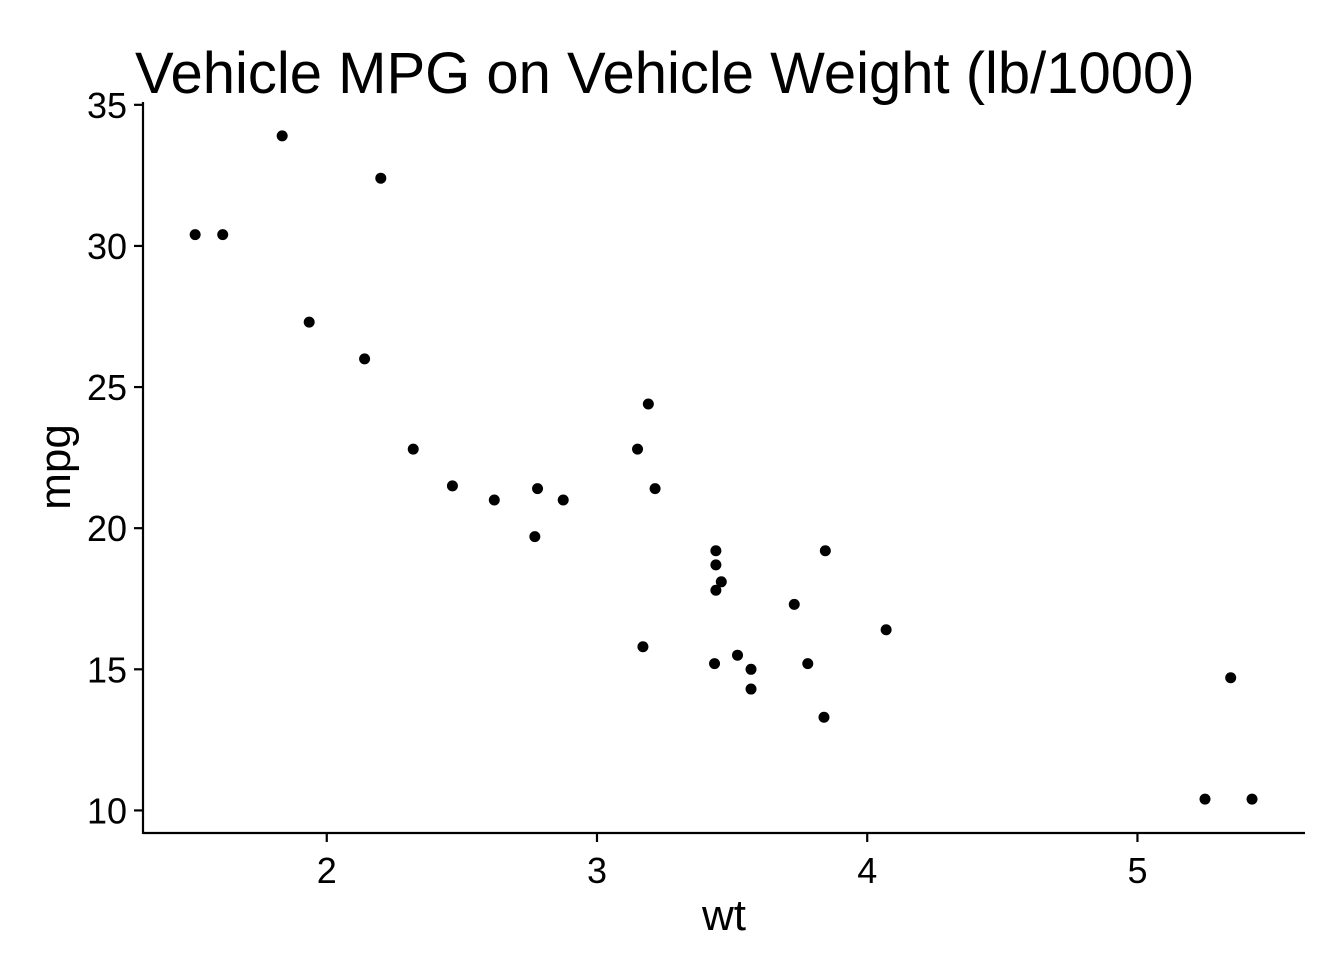 This screenshot has width=1344, height=960. I want to click on chart-title: Vehicle MPG on Vehicle Weight (lb/1000), so click(665, 73).